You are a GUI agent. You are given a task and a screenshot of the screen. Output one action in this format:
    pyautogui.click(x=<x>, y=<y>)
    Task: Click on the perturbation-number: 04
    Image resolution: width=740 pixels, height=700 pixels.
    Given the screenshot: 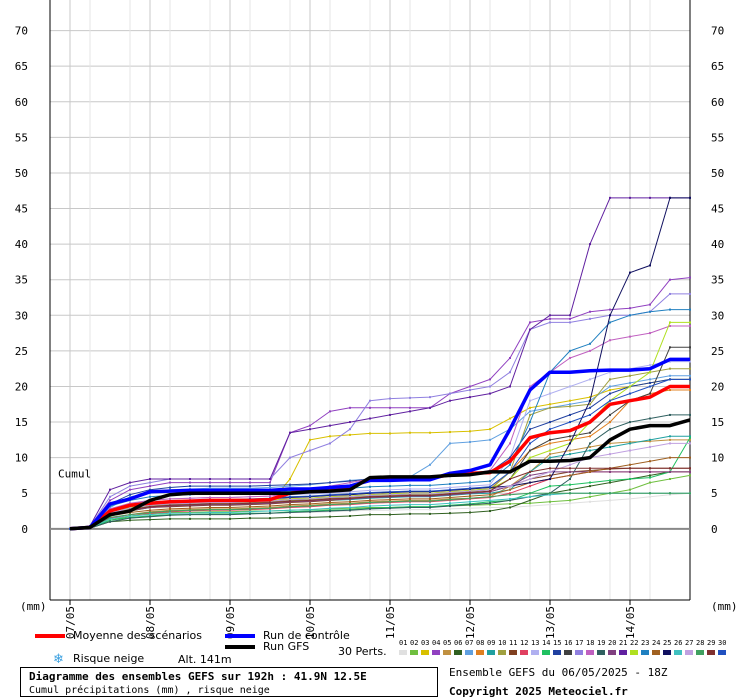 What is the action you would take?
    pyautogui.click(x=436, y=643)
    